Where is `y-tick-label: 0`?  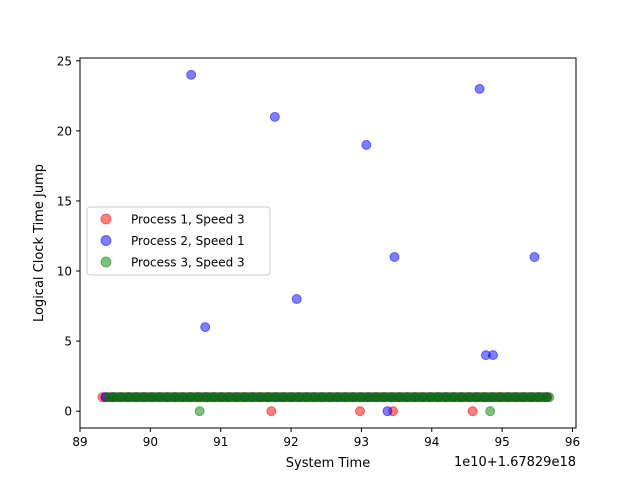
y-tick-label: 0 is located at coordinates (68, 412).